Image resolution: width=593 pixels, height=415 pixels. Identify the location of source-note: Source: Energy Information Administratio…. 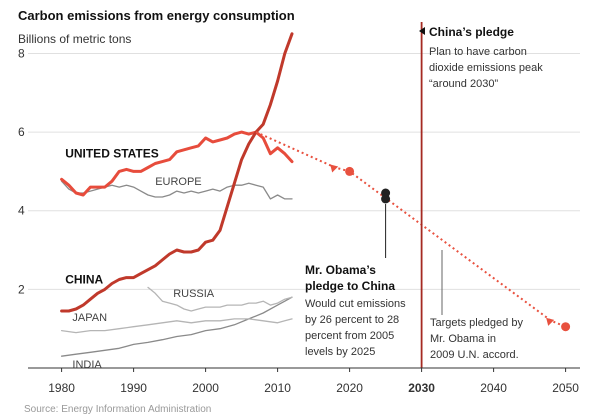
(118, 409).